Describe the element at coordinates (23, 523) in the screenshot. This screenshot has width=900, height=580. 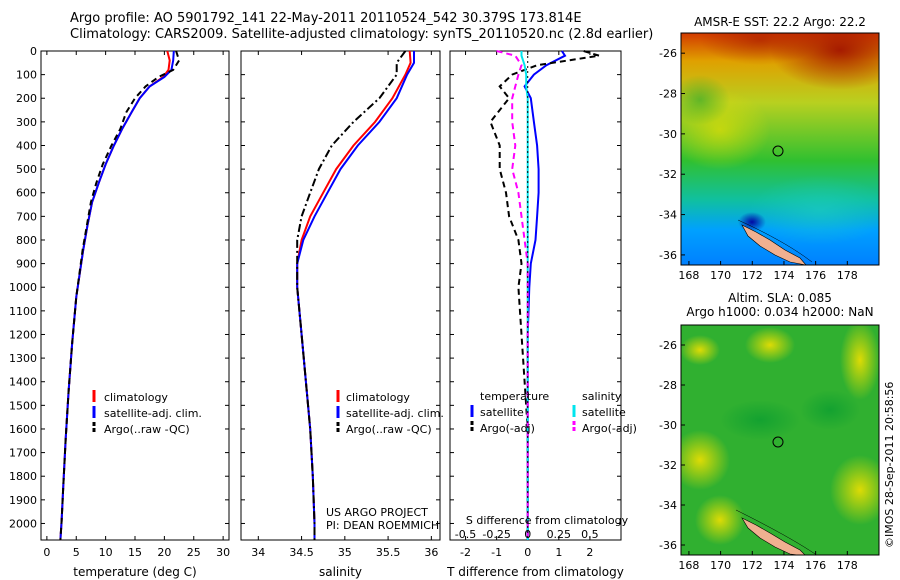
I see `y-tick-label: 2000` at that location.